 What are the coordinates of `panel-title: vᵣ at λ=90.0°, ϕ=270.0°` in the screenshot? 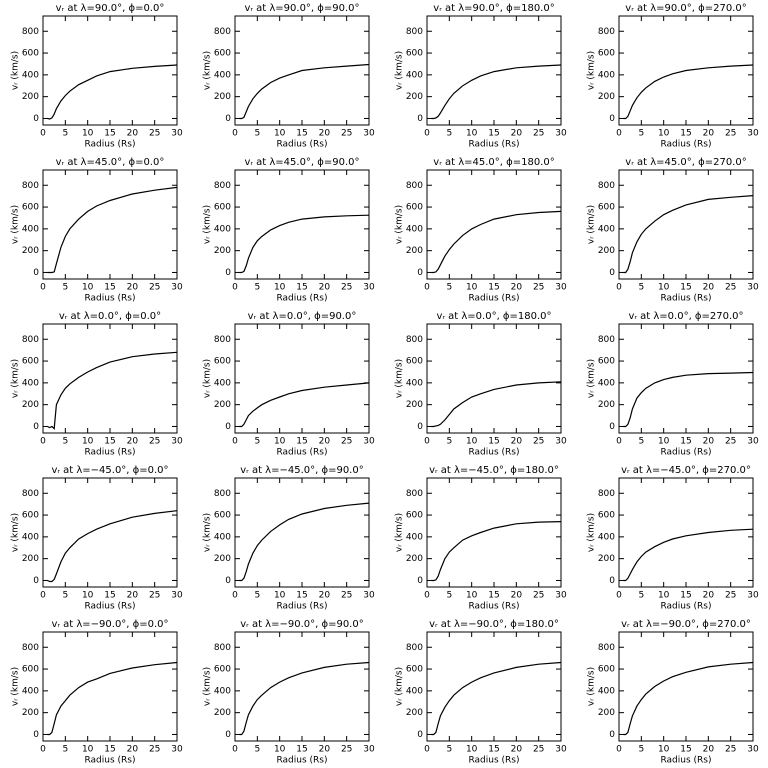 It's located at (685, 8).